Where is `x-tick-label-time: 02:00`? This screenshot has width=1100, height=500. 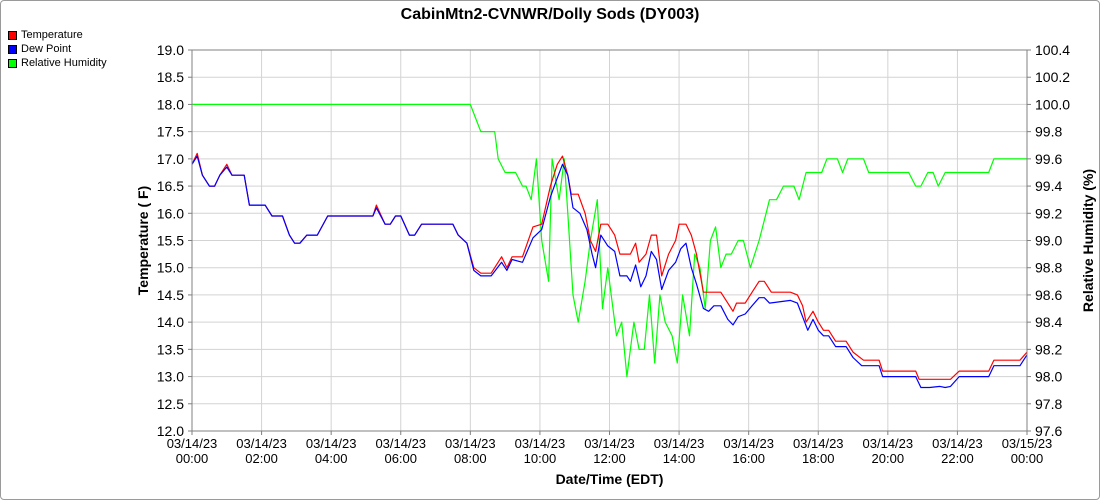 x-tick-label-time: 02:00 is located at coordinates (261, 458).